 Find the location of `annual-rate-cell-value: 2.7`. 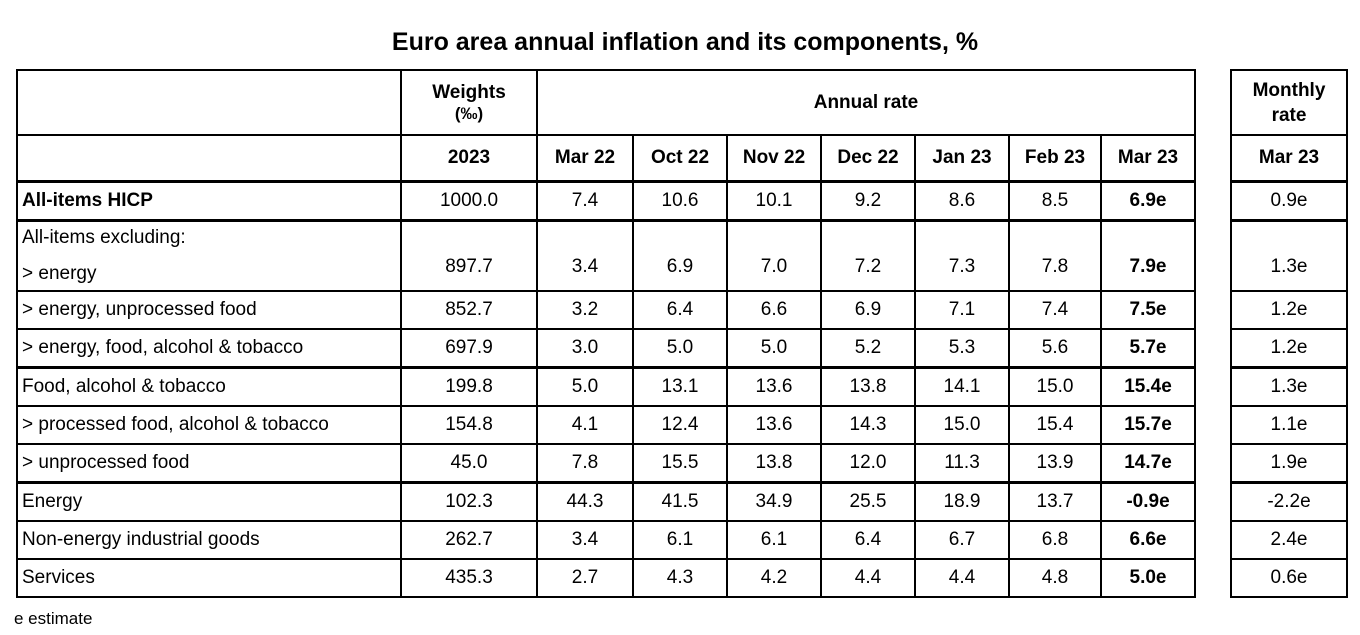

annual-rate-cell-value: 2.7 is located at coordinates (585, 577).